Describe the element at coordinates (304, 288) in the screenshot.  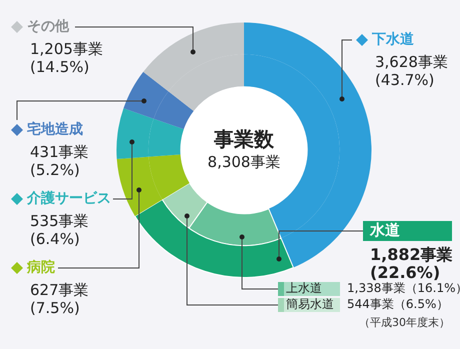
I see `legend-label: 上水道` at that location.